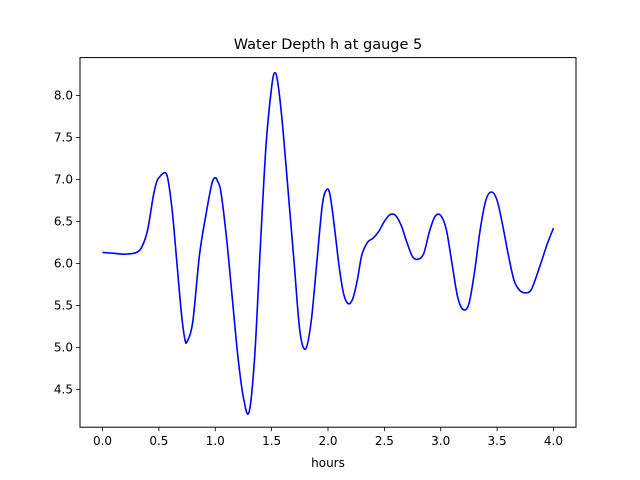 The height and width of the screenshot is (480, 640). I want to click on x-tick-label: 3.0, so click(440, 441).